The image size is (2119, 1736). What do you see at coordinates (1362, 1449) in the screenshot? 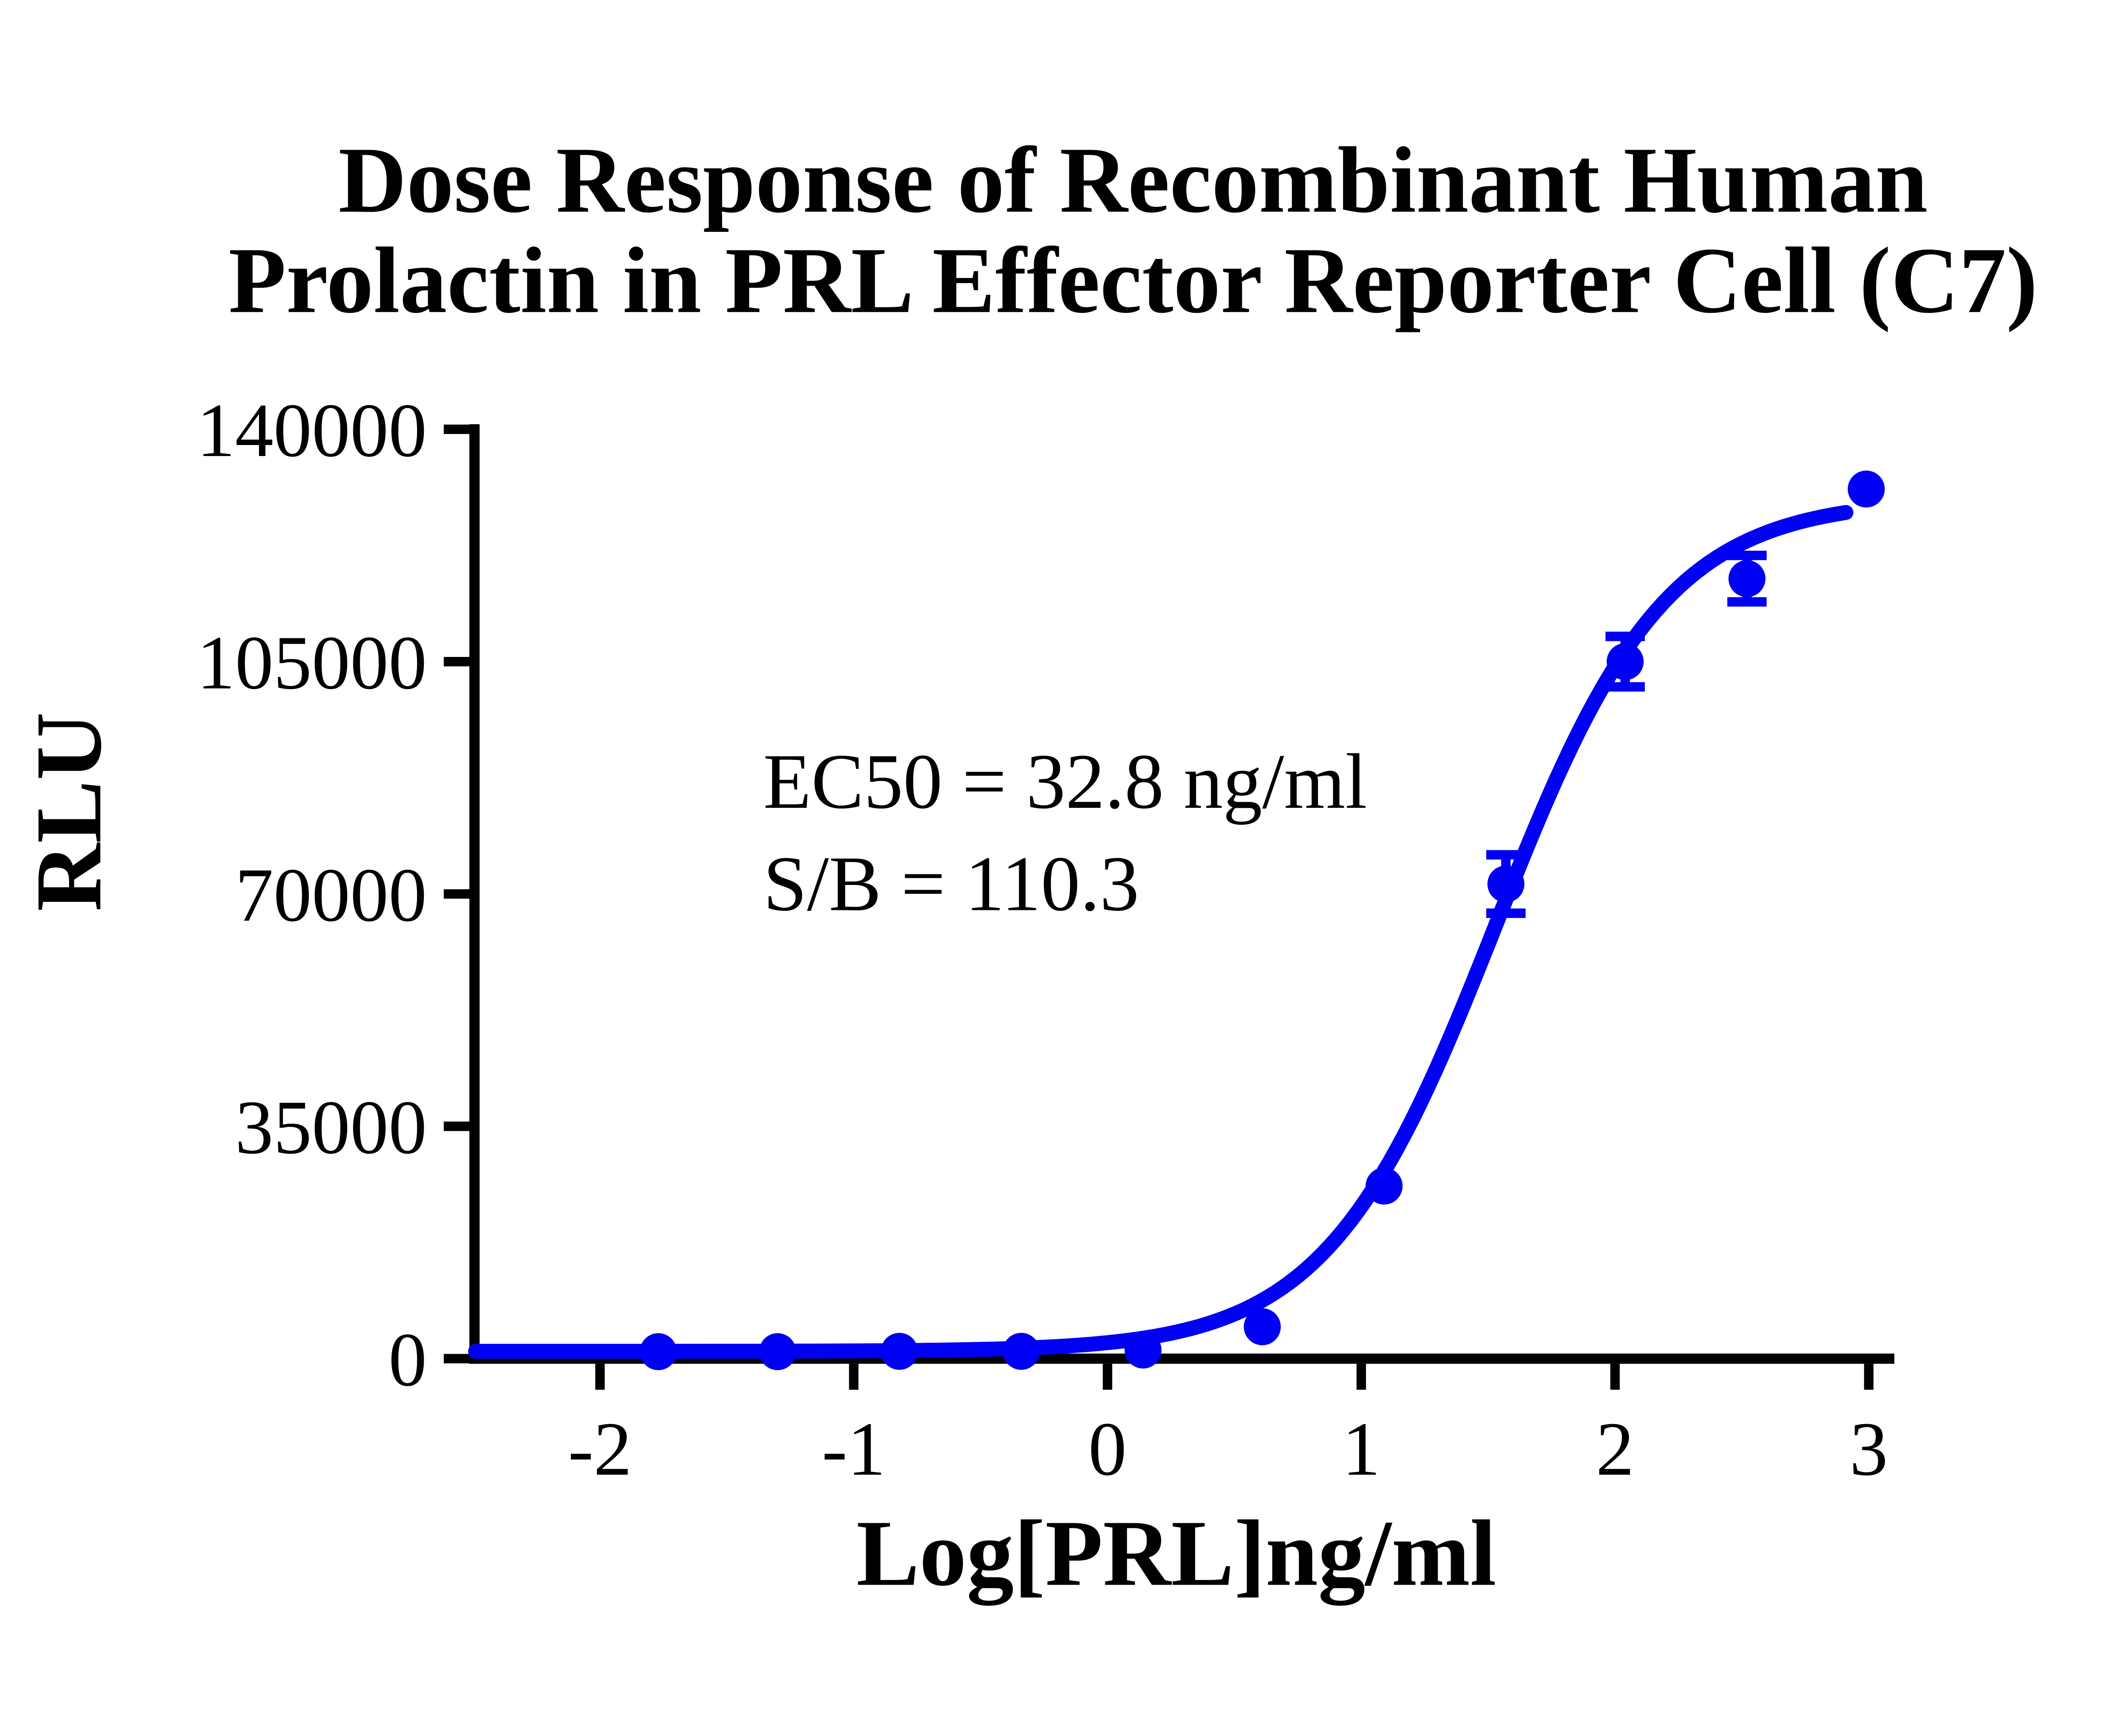
I see `x-tick-label: 1` at bounding box center [1362, 1449].